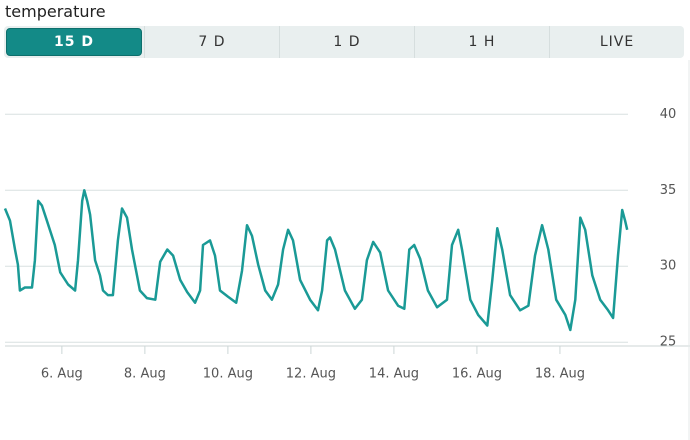 The image size is (690, 440). I want to click on range-tab: 15 D, so click(74, 42).